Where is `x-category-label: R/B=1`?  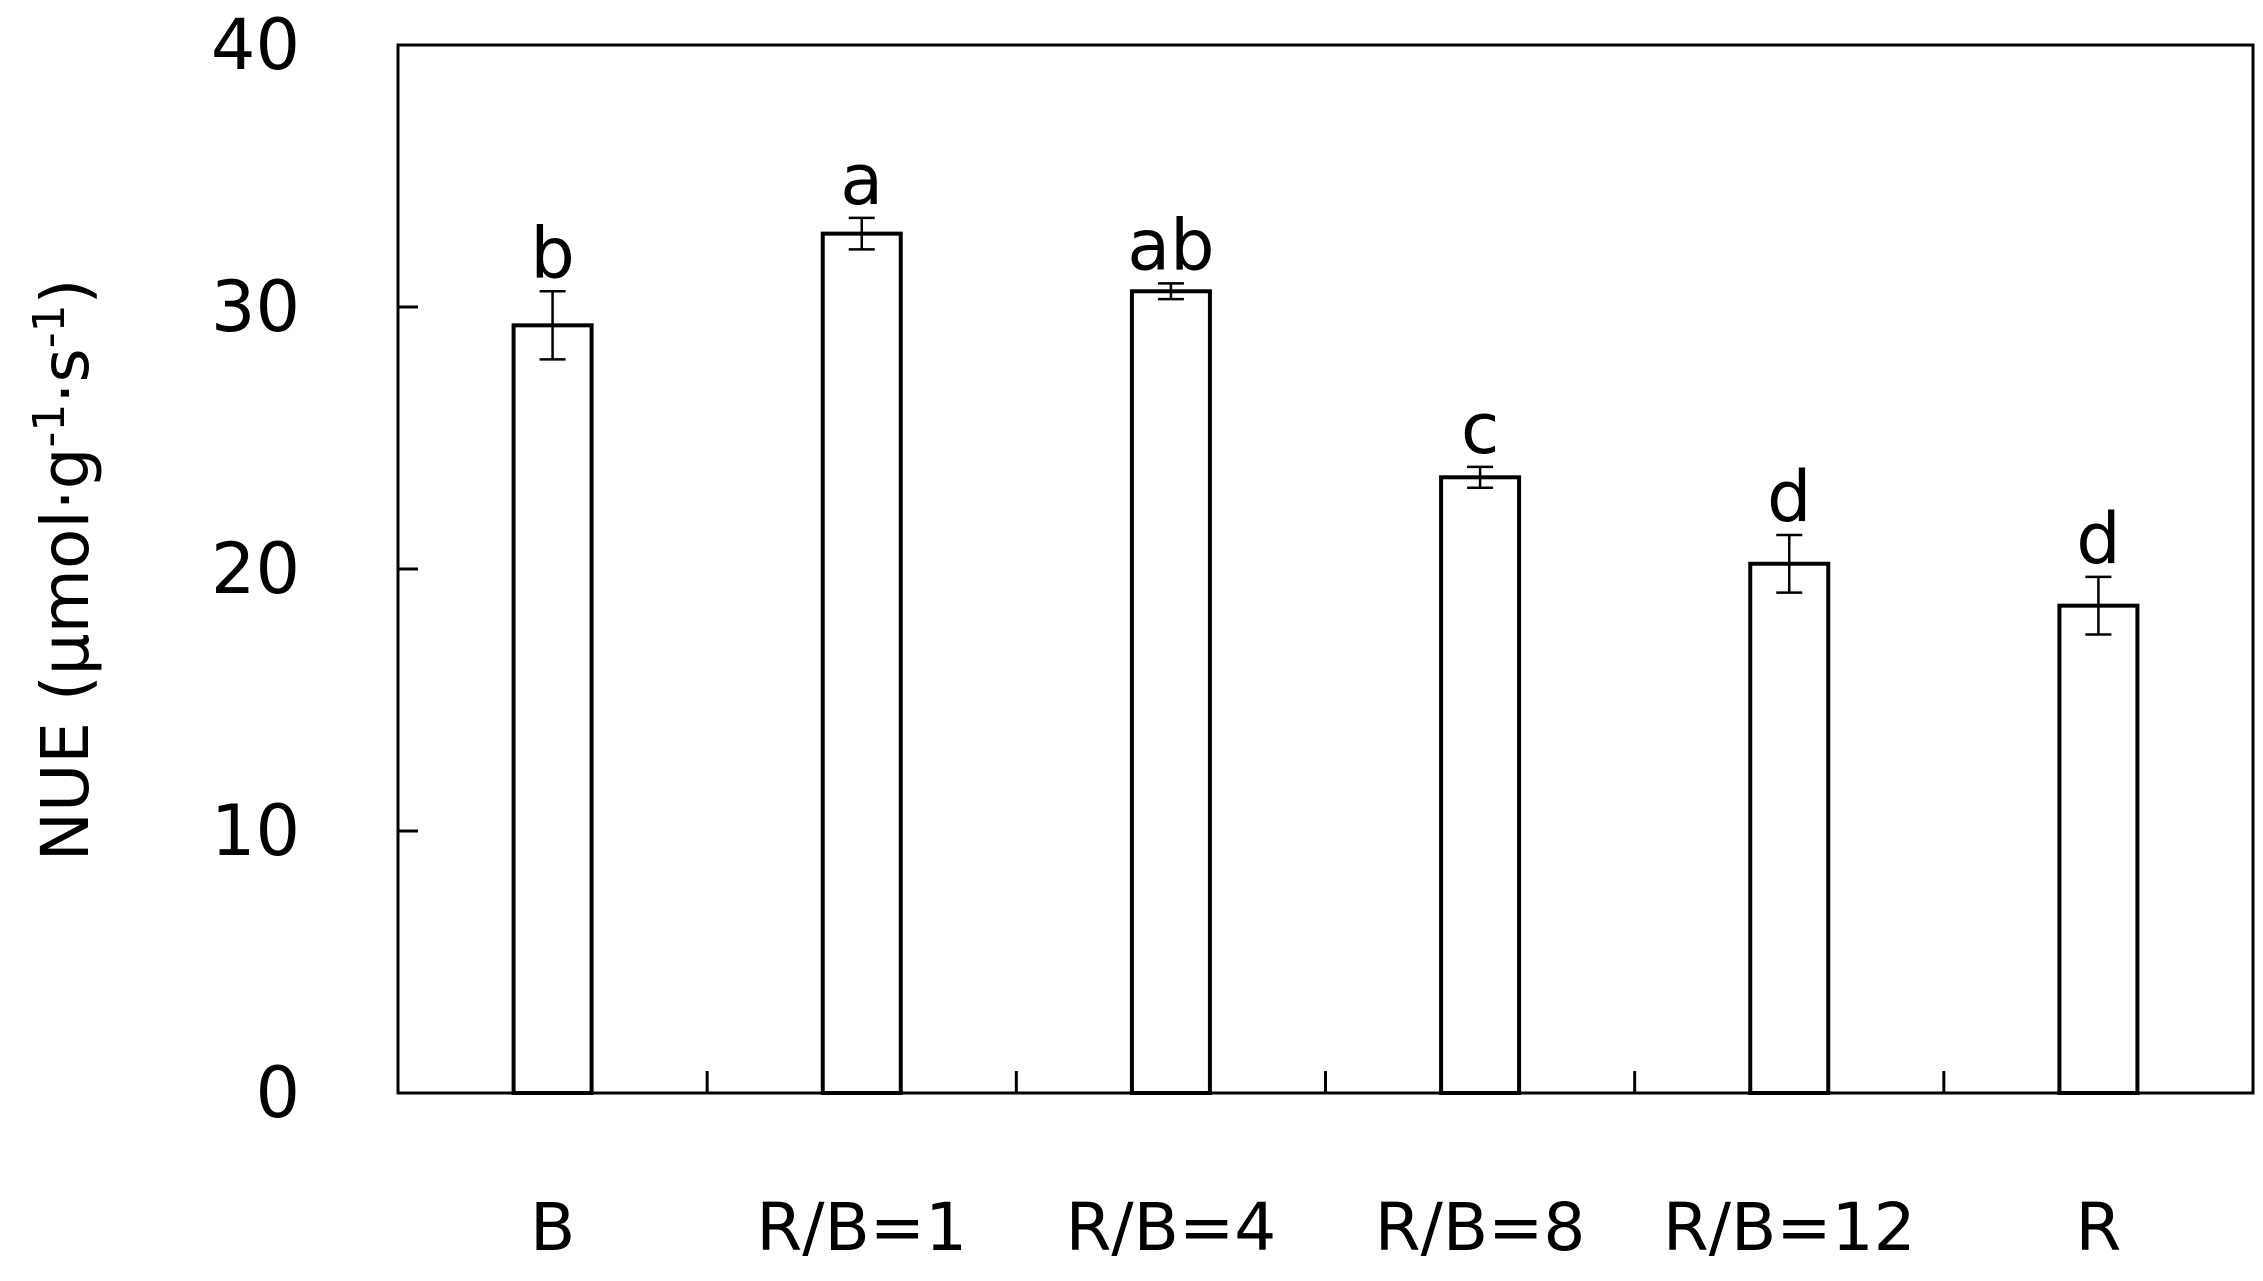 x-category-label: R/B=1 is located at coordinates (861, 1227).